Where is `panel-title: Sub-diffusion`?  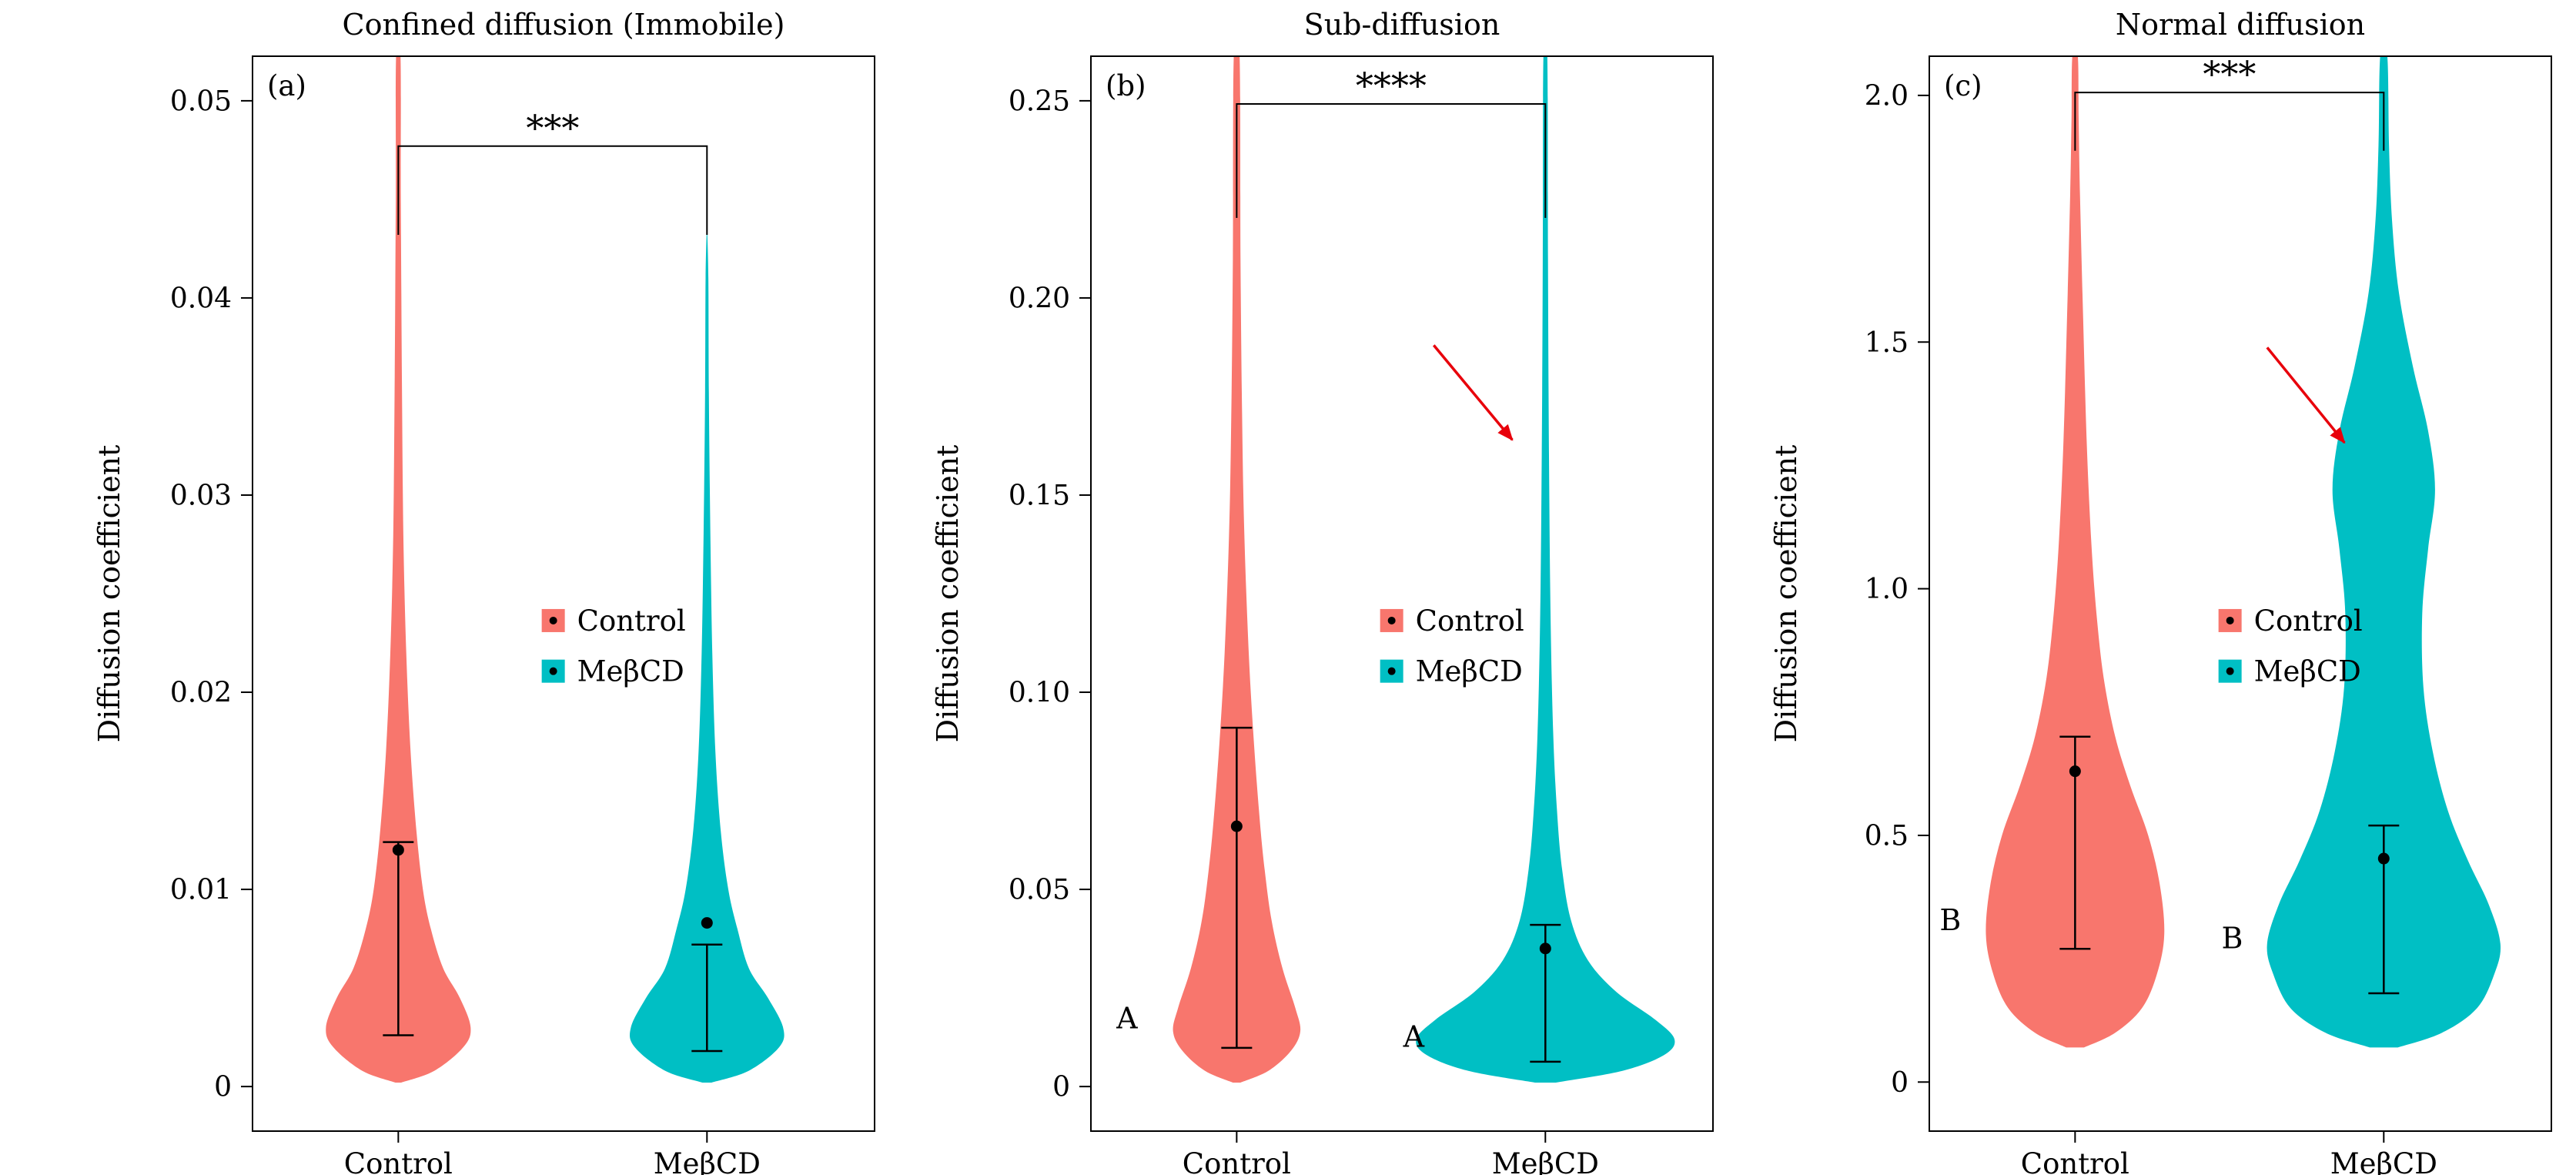
panel-title: Sub-diffusion is located at coordinates (1402, 25).